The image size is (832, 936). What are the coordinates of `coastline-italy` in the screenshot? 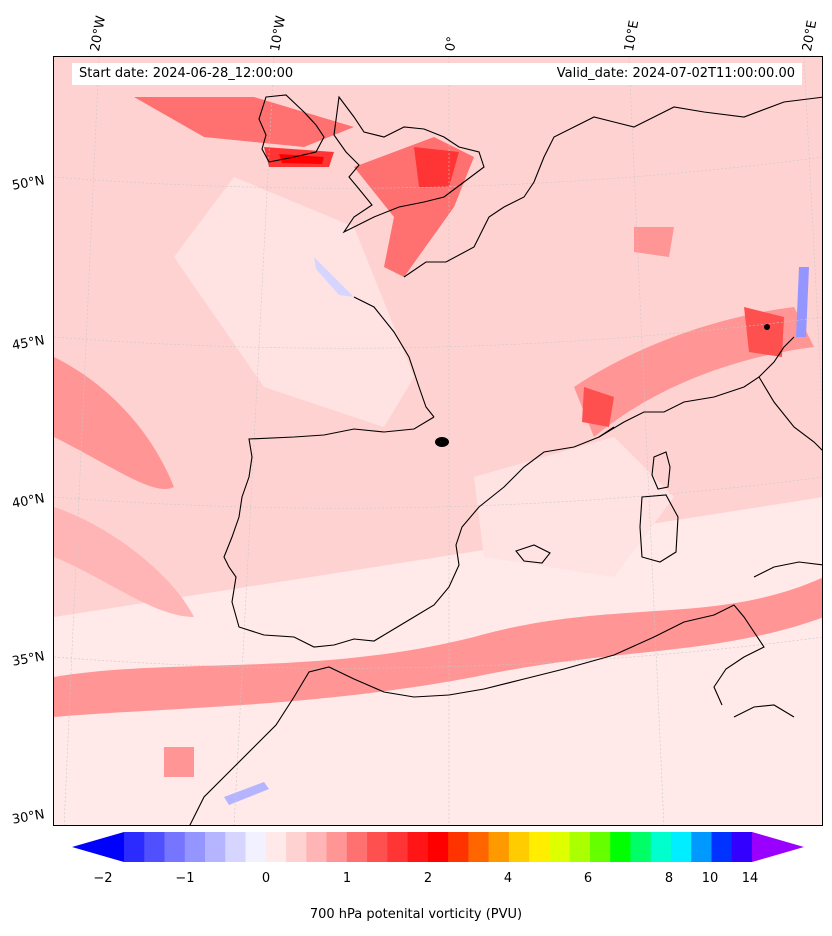 It's located at (790, 413).